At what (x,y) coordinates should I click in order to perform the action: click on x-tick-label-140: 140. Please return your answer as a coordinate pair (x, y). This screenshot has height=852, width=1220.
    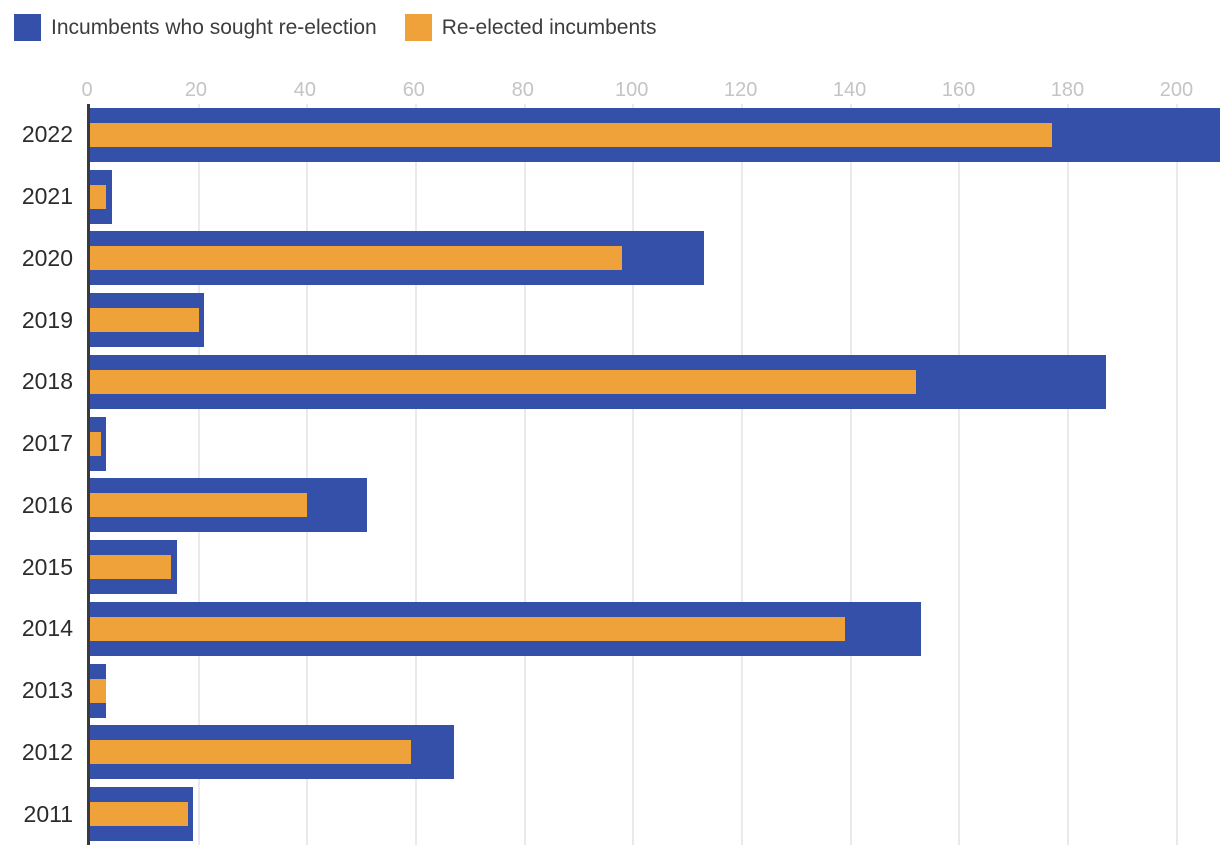
    Looking at the image, I should click on (849, 90).